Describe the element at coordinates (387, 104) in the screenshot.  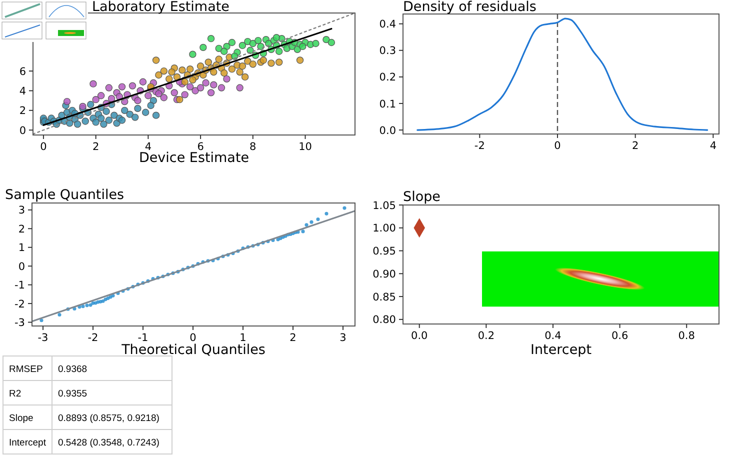
I see `y-tick-label: 0.1` at that location.